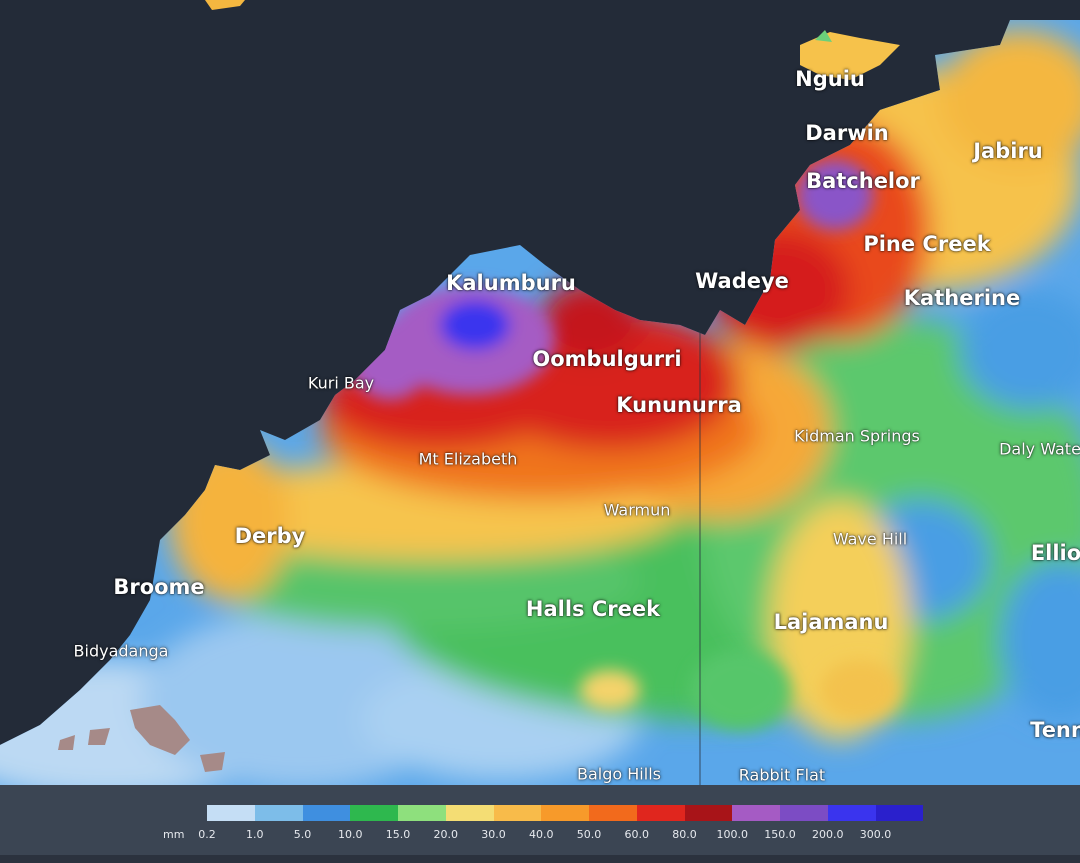  Describe the element at coordinates (875, 834) in the screenshot. I see `legend-tick-label: 300.0` at that location.